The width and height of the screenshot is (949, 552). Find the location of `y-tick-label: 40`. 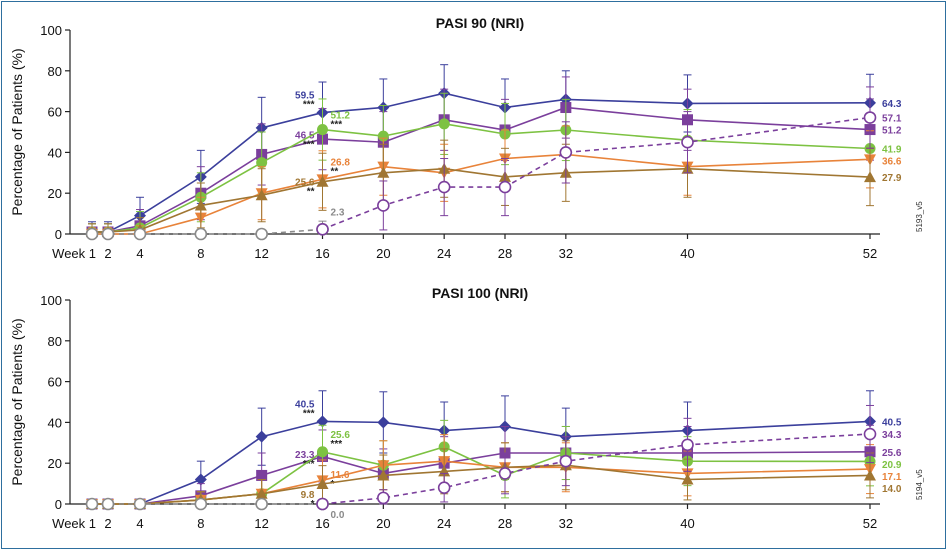

y-tick-label: 40 is located at coordinates (55, 152).